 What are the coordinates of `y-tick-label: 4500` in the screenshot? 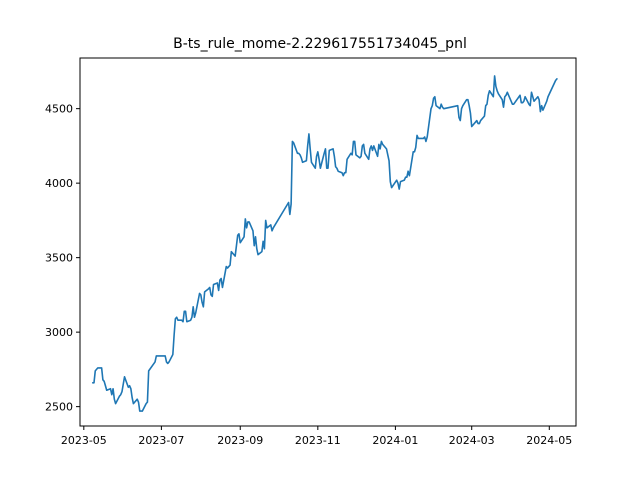 It's located at (59, 109).